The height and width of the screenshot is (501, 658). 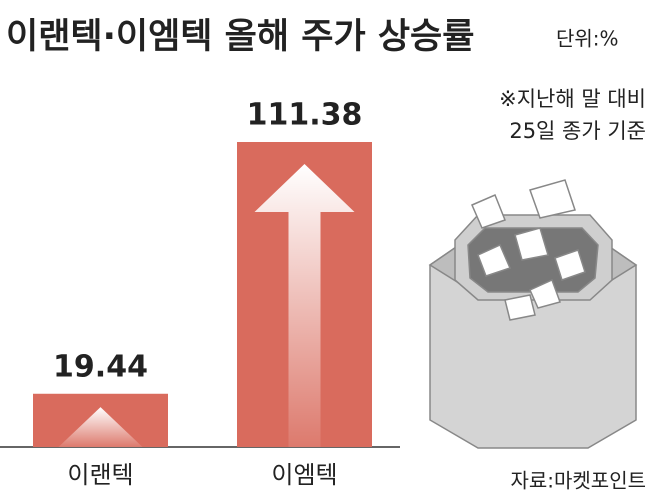 I want to click on chart-title: 이랜텍·이엠텍 올해 주가 상승률, so click(x=240, y=37).